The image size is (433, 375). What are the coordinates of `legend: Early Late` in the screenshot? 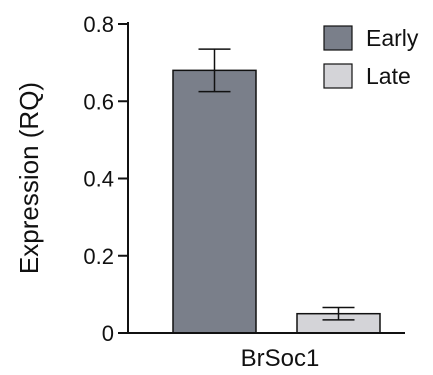 It's located at (371, 57).